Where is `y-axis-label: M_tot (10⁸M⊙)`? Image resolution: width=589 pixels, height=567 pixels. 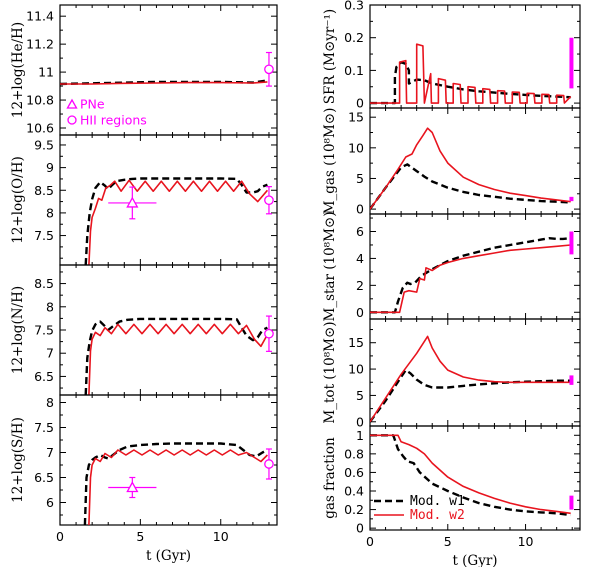
y-axis-label: M_tot (10⁸M⊙) is located at coordinates (330, 372).